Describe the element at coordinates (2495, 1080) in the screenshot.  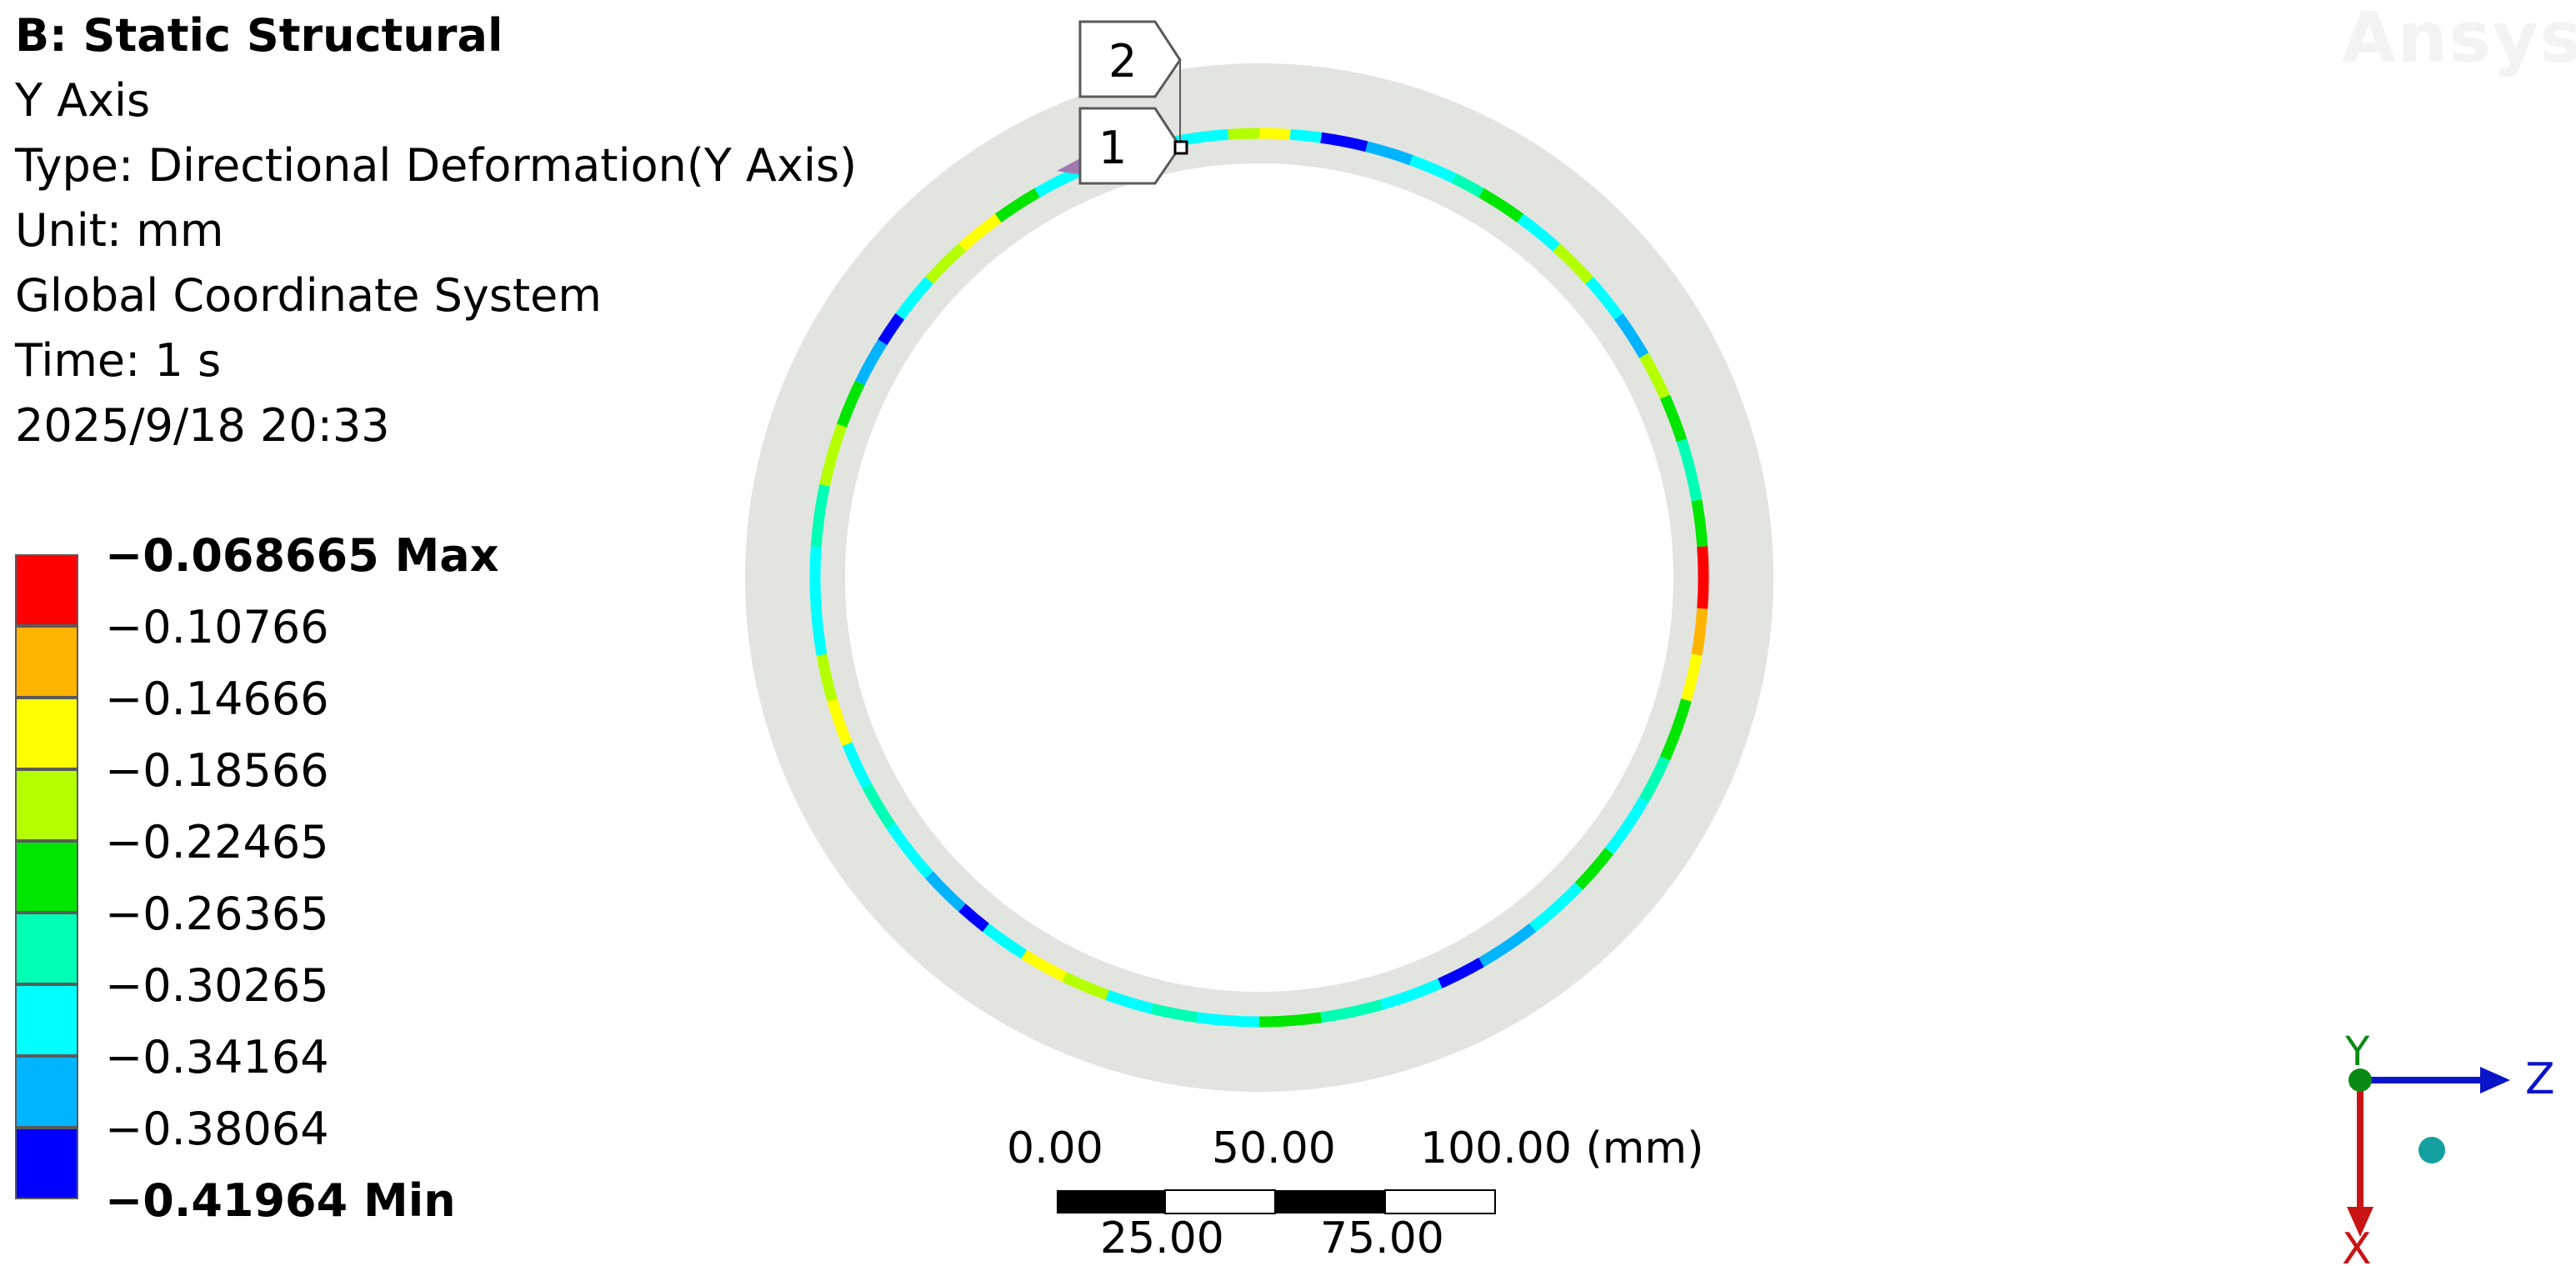
I see `z-axis-arrowhead` at that location.